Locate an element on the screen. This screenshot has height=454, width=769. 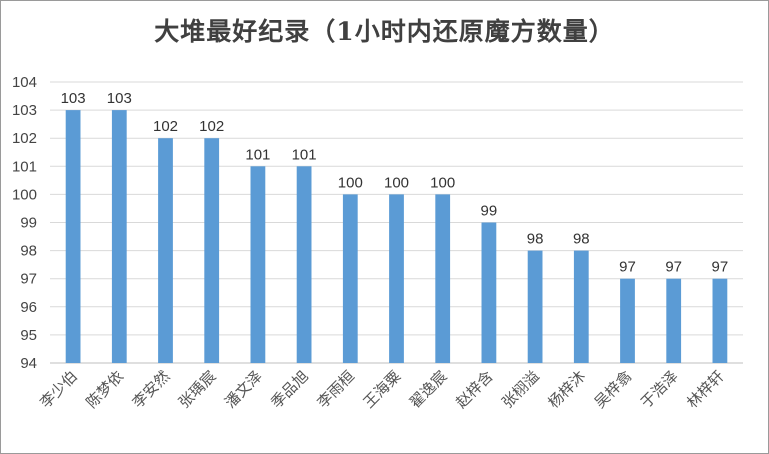
x-tick-label: 张瑀宸 is located at coordinates (197, 389).